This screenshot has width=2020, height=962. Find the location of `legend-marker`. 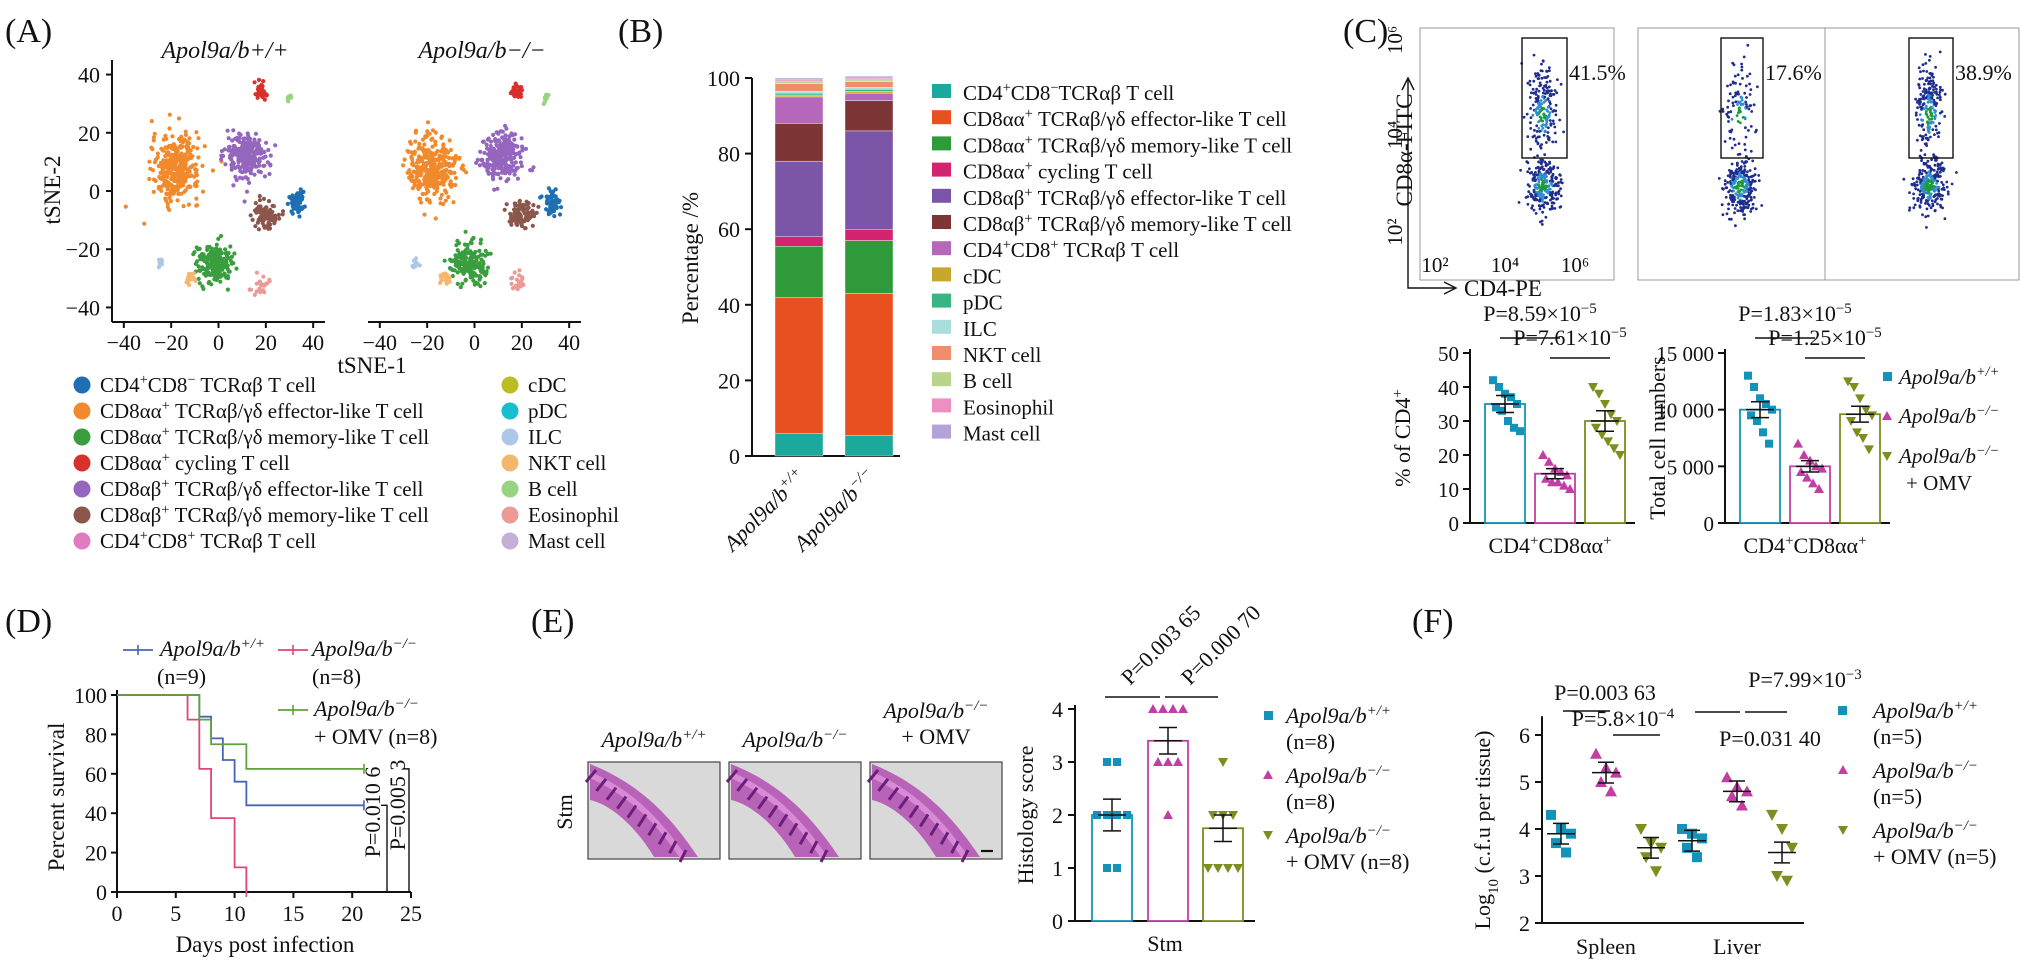

legend-marker is located at coordinates (1843, 830).